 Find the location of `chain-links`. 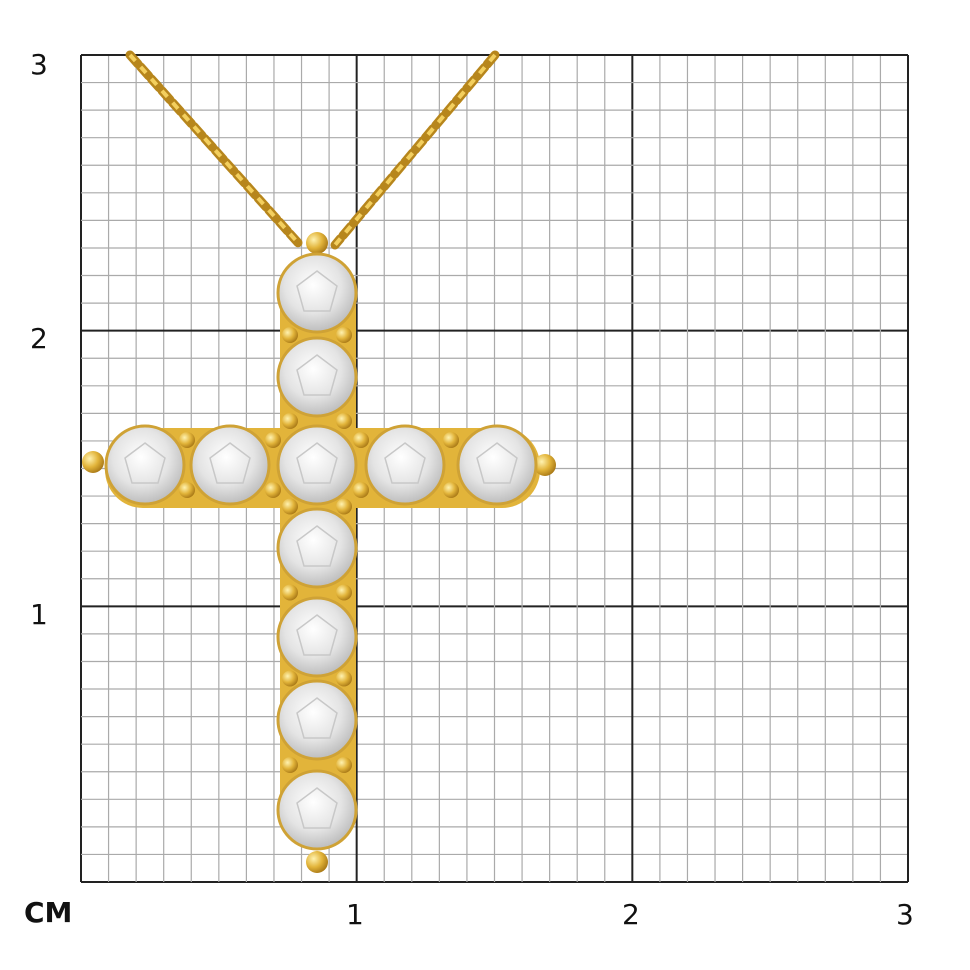

chain-links is located at coordinates (215, 150).